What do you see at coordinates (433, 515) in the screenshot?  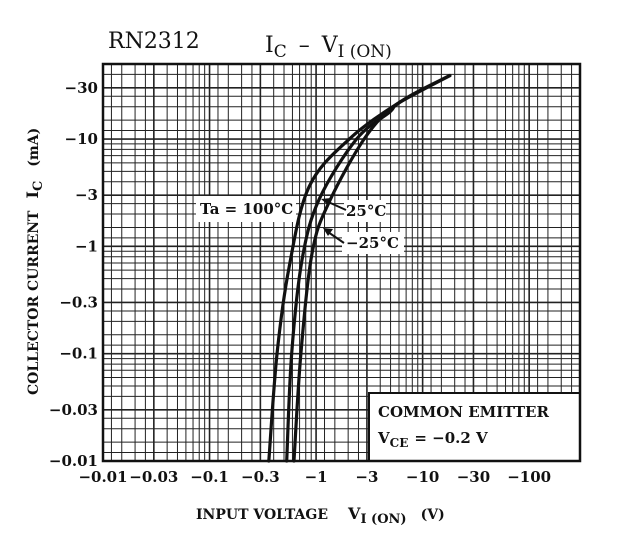 I see `x-label-unit: (V)` at bounding box center [433, 515].